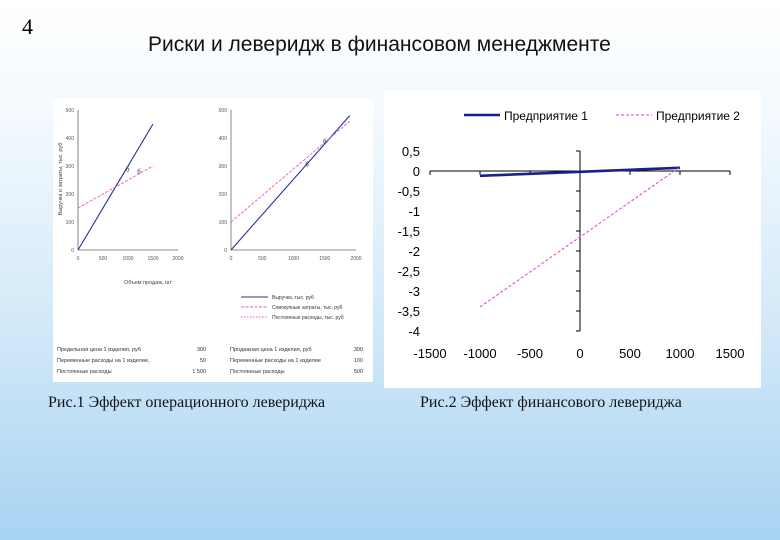 This screenshot has height=540, width=780. What do you see at coordinates (551, 402) in the screenshot?
I see `figure2-caption: Рис.2 Эффект финансового левериджа` at bounding box center [551, 402].